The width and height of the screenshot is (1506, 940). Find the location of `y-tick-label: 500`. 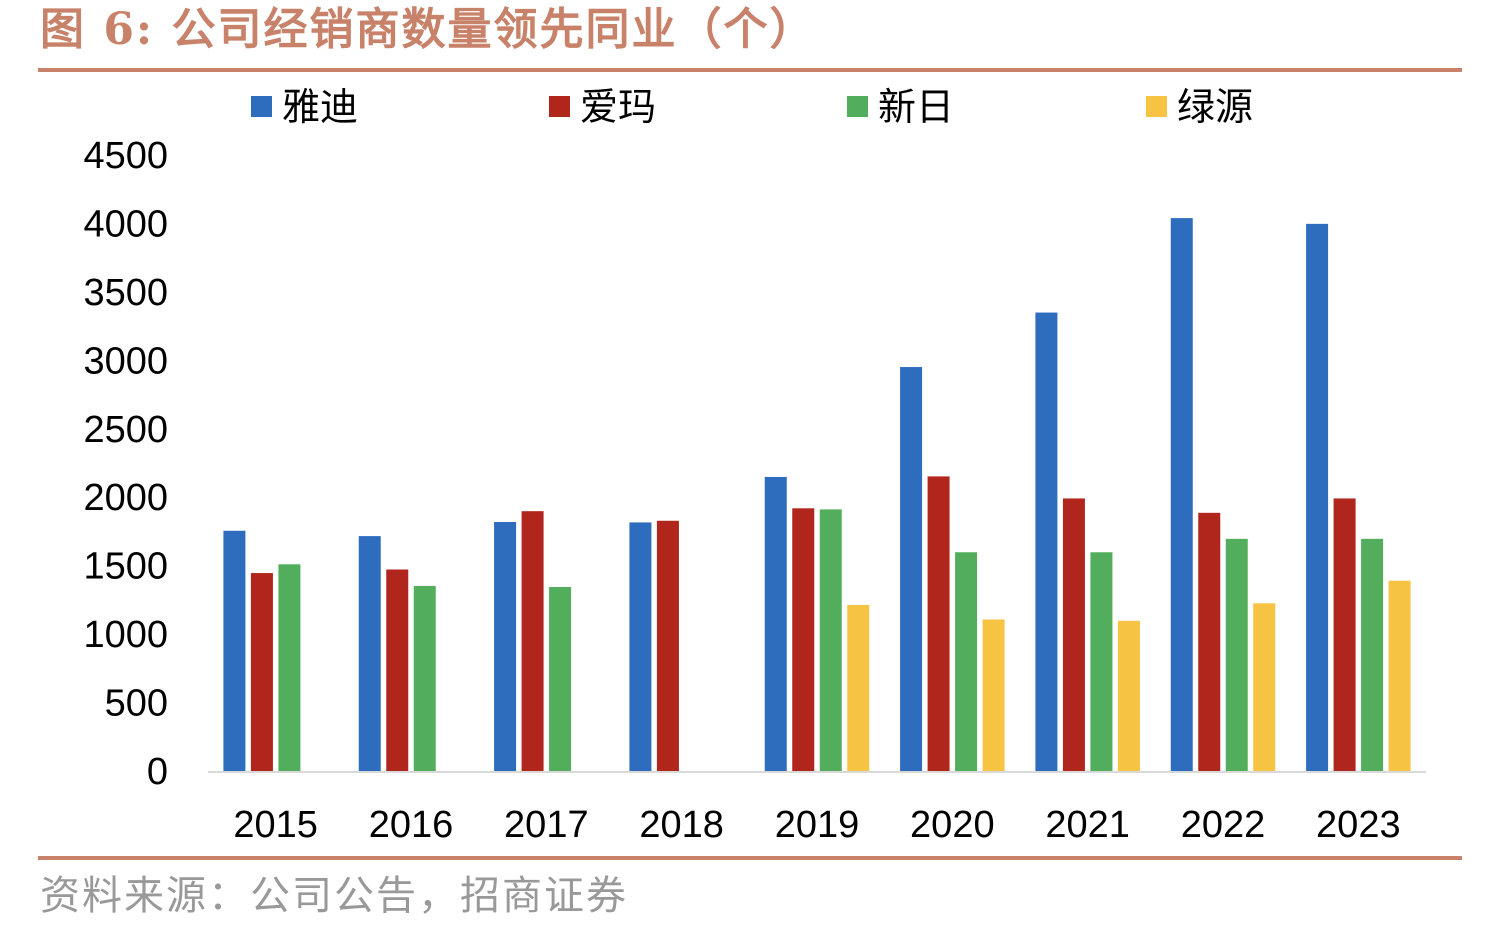

y-tick-label: 500 is located at coordinates (136, 704).